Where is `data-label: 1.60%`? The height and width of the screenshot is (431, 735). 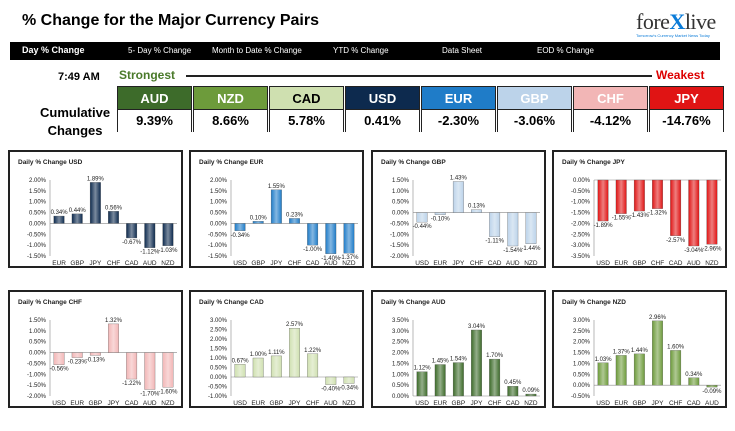 data-label: 1.60% is located at coordinates (676, 347).